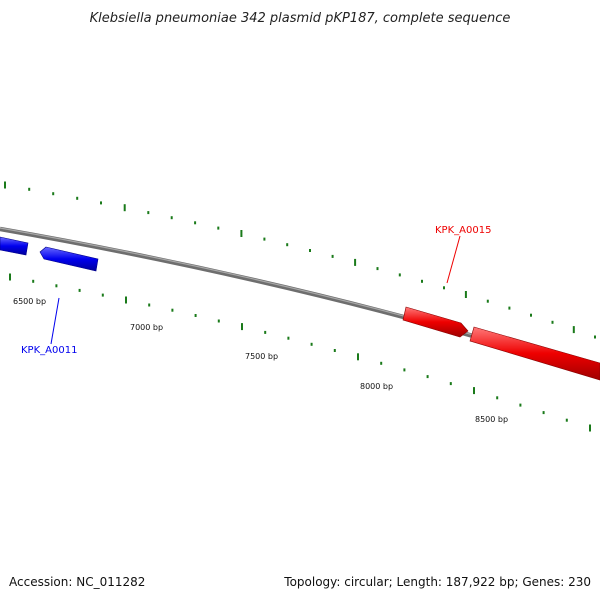 The height and width of the screenshot is (600, 600). I want to click on plus-strand-genes, so click(501, 343).